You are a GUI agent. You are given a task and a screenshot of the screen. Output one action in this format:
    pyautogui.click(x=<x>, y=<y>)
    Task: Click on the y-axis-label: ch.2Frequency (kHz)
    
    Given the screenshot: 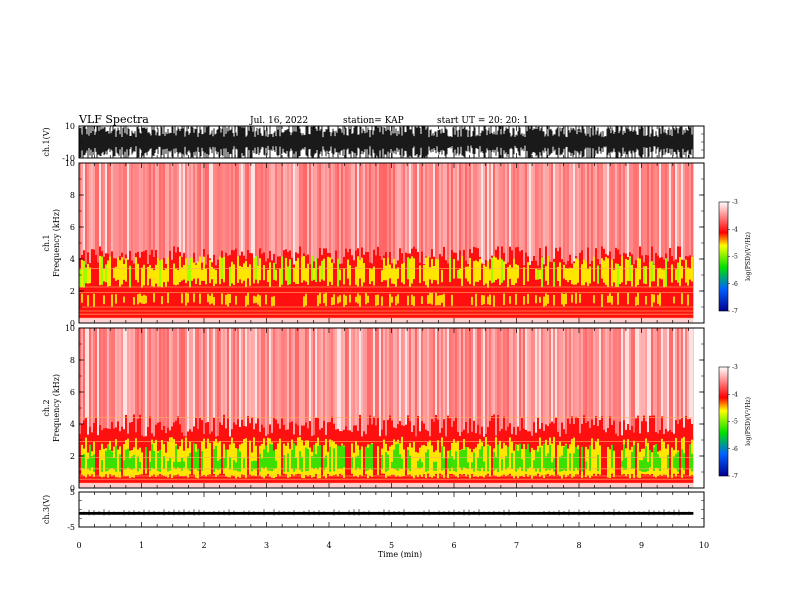 What is the action you would take?
    pyautogui.click(x=51, y=408)
    